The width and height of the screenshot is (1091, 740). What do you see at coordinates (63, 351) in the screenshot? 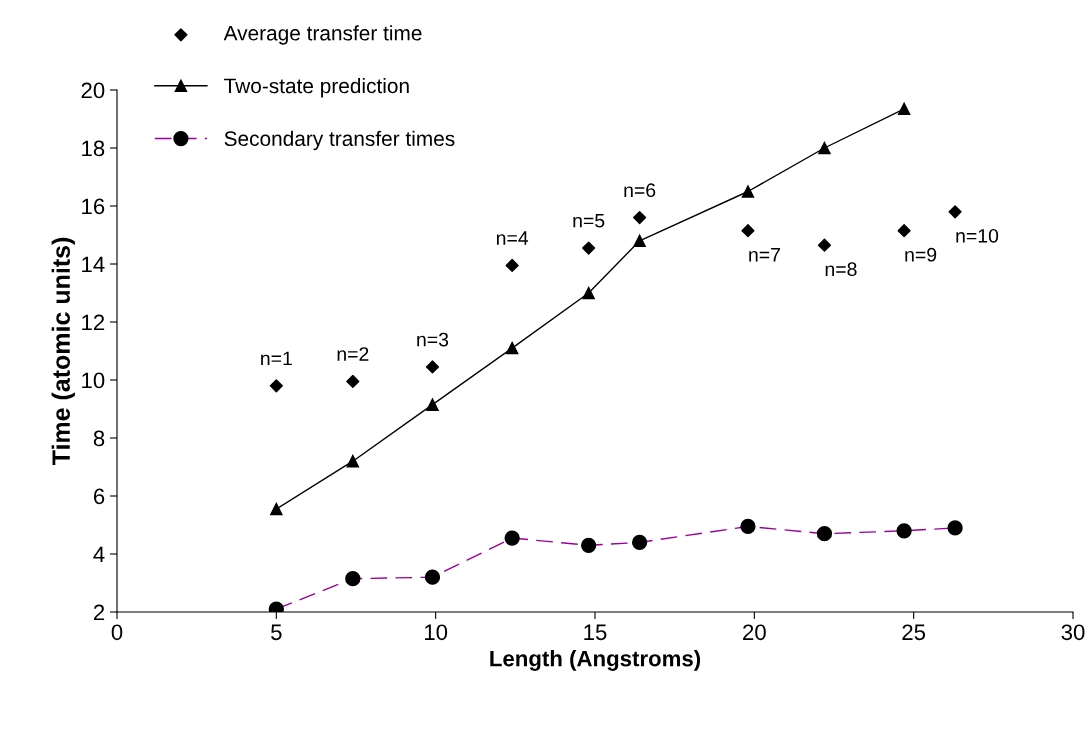
I see `y-axis-title: Time (atomic units)` at bounding box center [63, 351].